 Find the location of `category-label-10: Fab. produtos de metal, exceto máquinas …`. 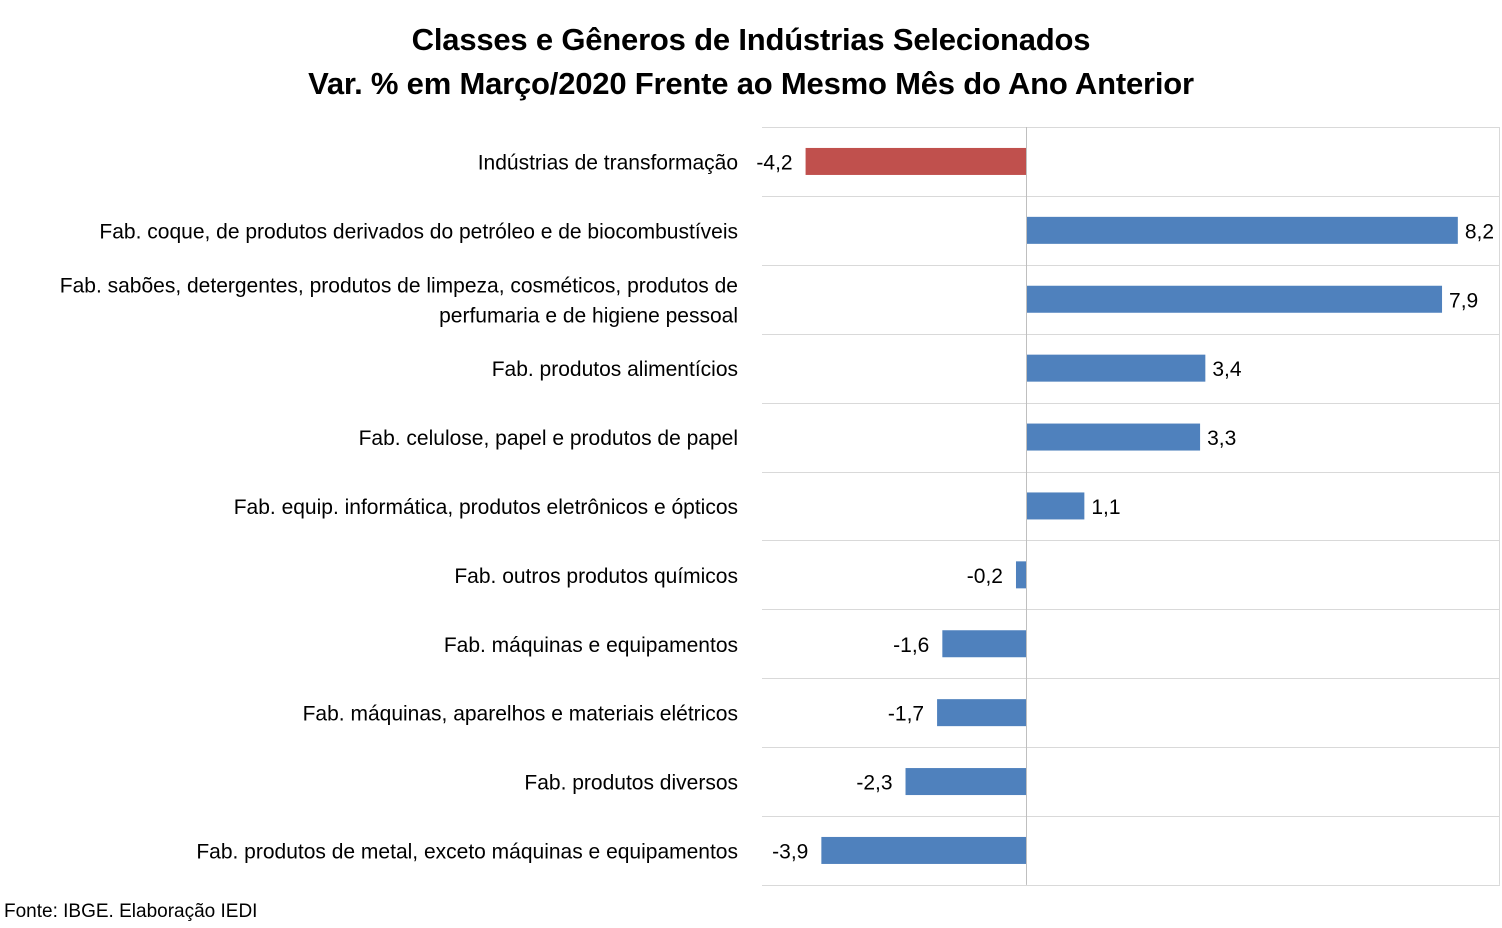

category-label-10: Fab. produtos de metal, exceto máquinas … is located at coordinates (467, 851).